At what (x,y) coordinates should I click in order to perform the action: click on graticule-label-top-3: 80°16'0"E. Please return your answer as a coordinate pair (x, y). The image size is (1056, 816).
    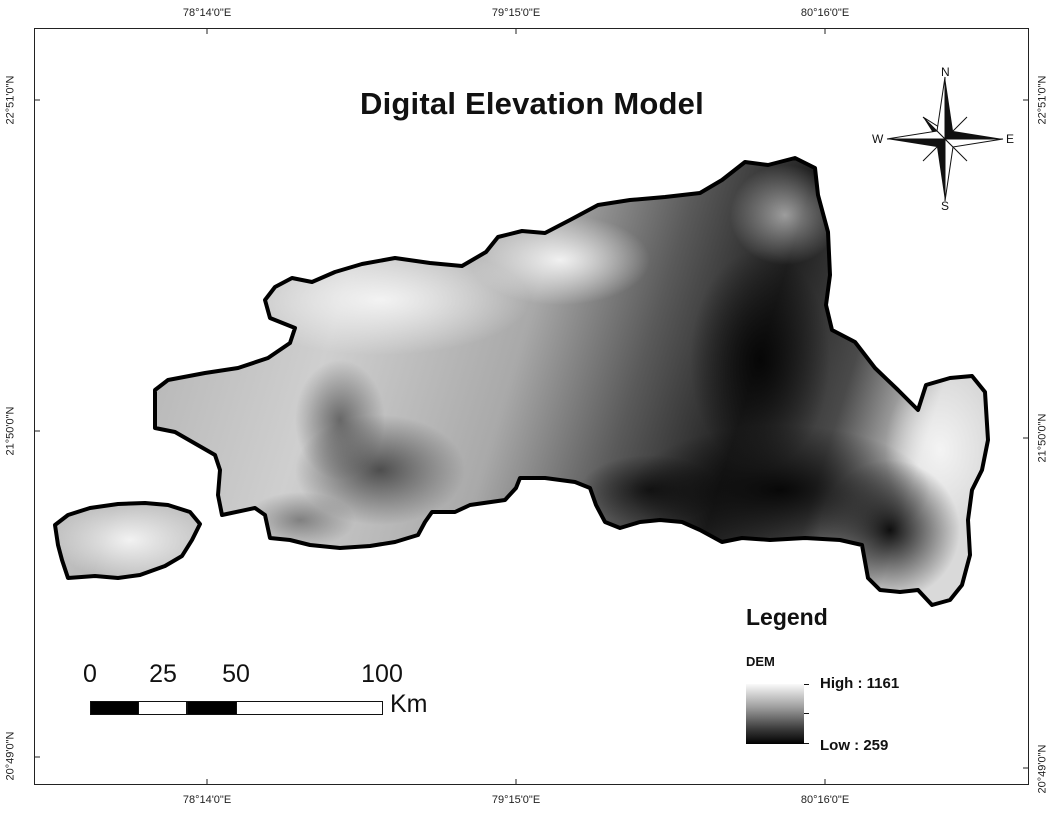
    Looking at the image, I should click on (825, 13).